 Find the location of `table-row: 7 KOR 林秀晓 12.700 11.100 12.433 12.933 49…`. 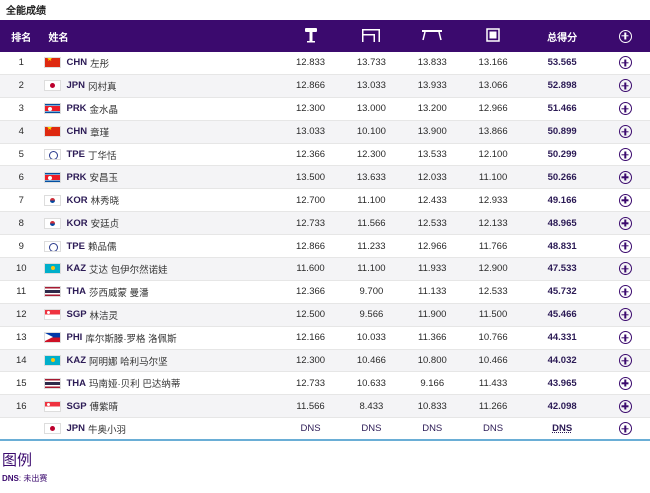

table-row: 7 KOR 林秀晓 12.700 11.100 12.433 12.933 49… is located at coordinates (325, 201).